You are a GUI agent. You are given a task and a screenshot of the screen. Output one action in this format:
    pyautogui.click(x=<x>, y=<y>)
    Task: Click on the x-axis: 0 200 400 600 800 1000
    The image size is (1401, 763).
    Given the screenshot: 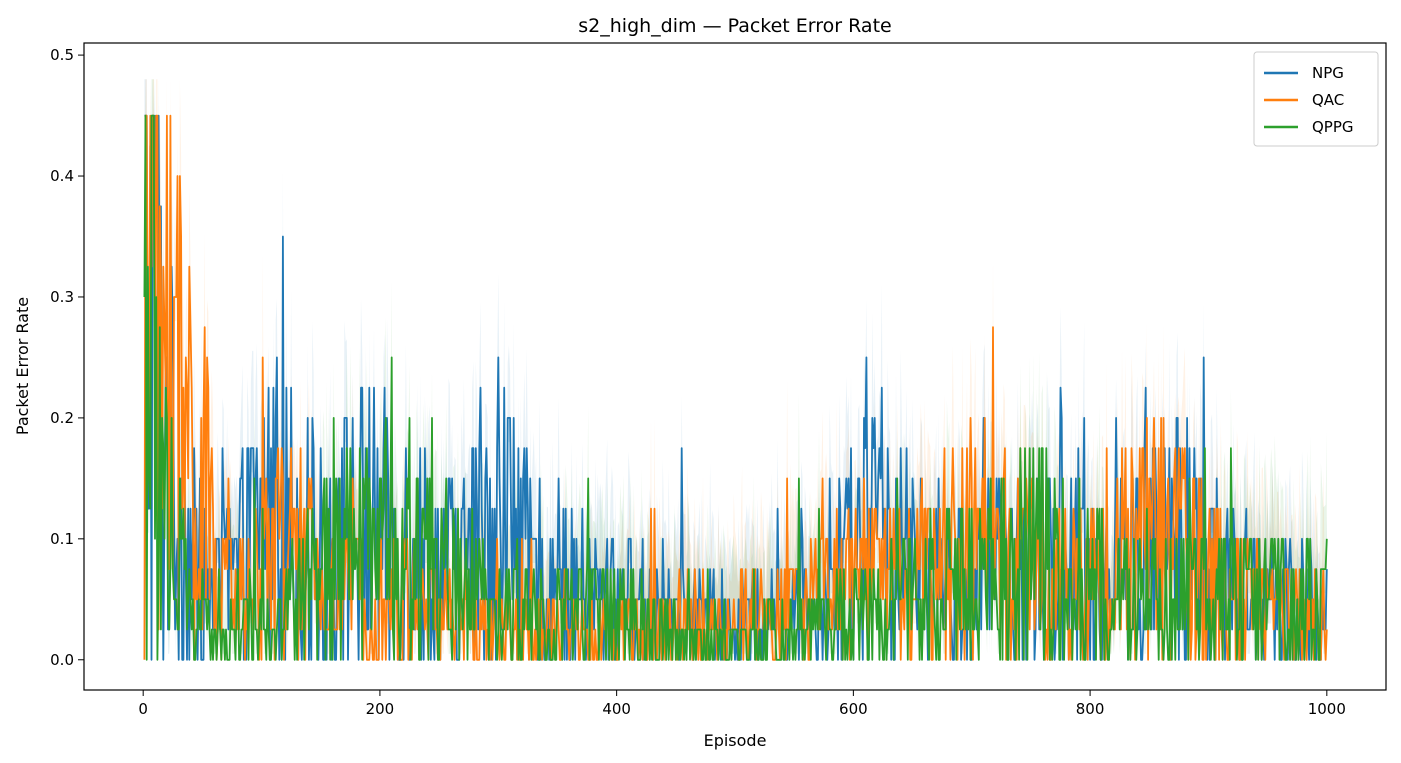 What is the action you would take?
    pyautogui.click(x=742, y=704)
    